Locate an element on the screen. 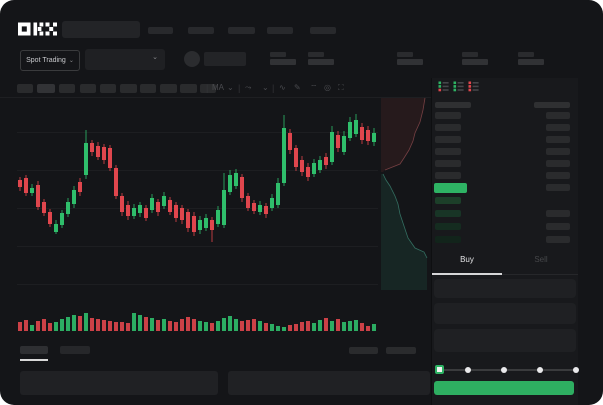 This screenshot has width=603, height=405. amount-input is located at coordinates (505, 313).